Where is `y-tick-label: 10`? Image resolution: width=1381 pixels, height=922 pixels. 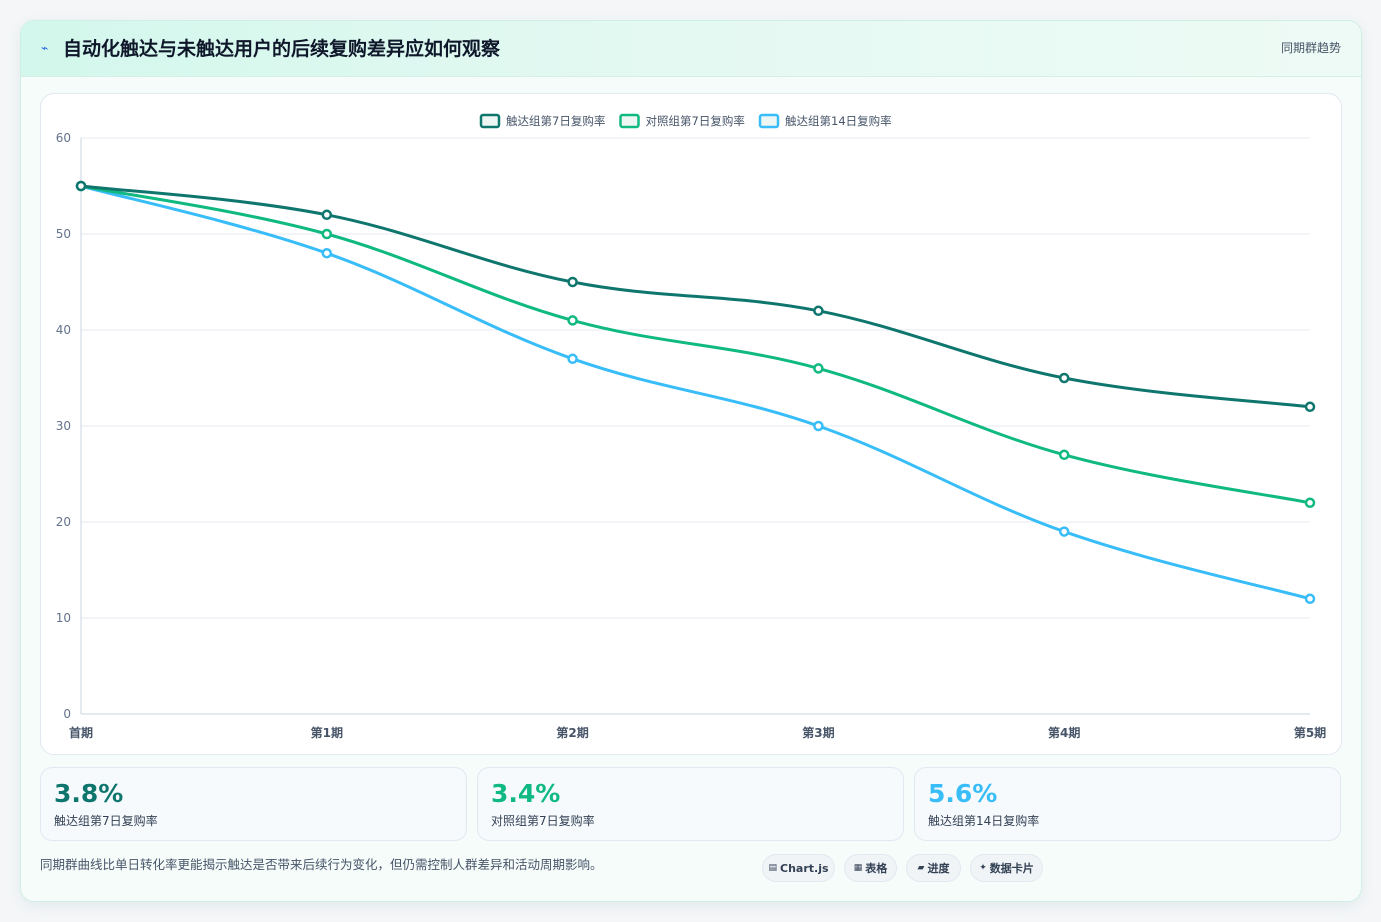
y-tick-label: 10 is located at coordinates (63, 618).